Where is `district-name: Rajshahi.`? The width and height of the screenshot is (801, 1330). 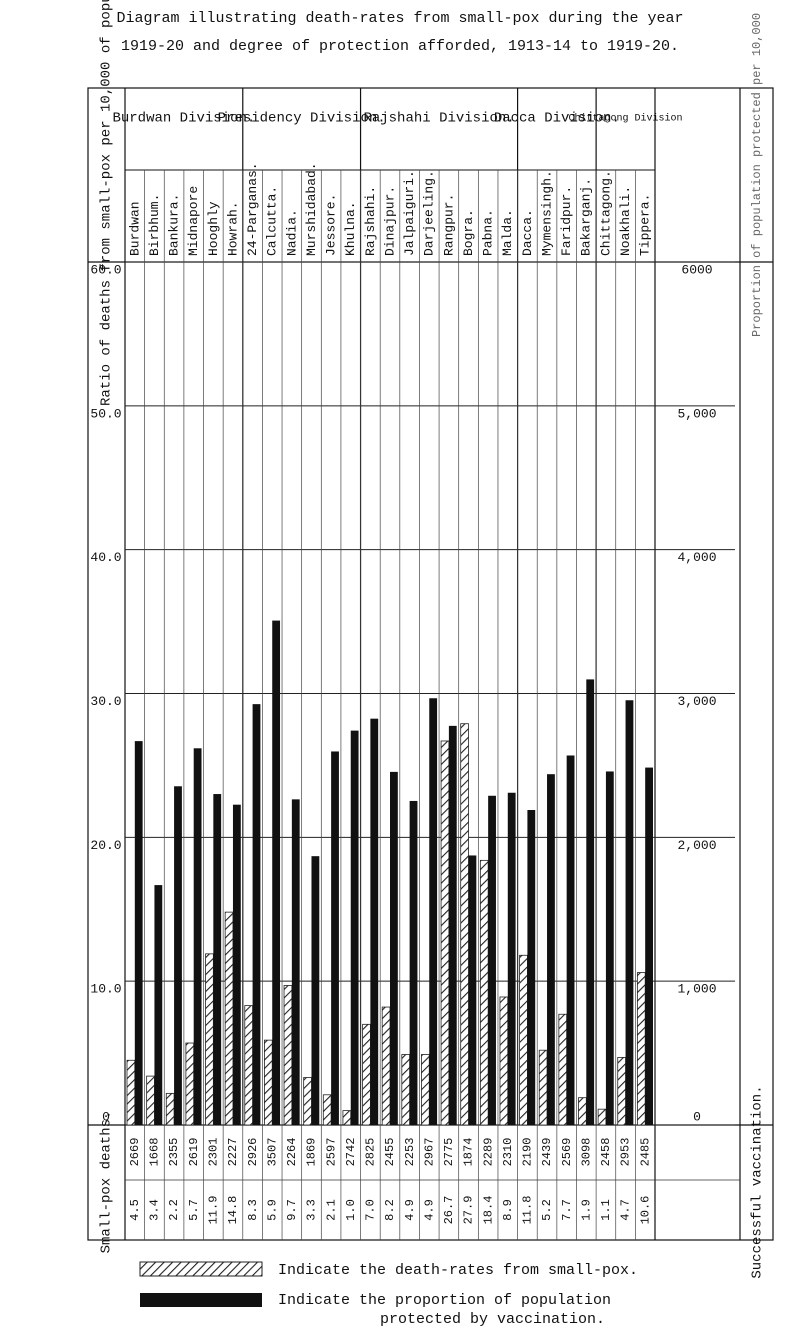 district-name: Rajshahi. is located at coordinates (370, 221).